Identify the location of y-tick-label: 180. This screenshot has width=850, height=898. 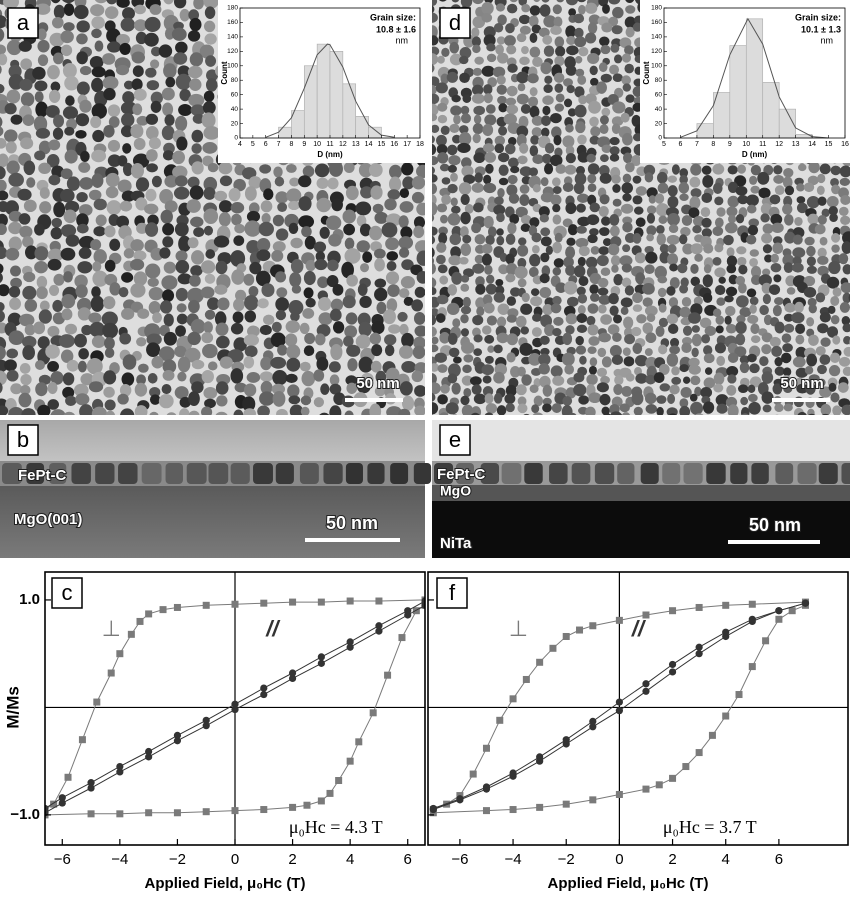
(232, 8).